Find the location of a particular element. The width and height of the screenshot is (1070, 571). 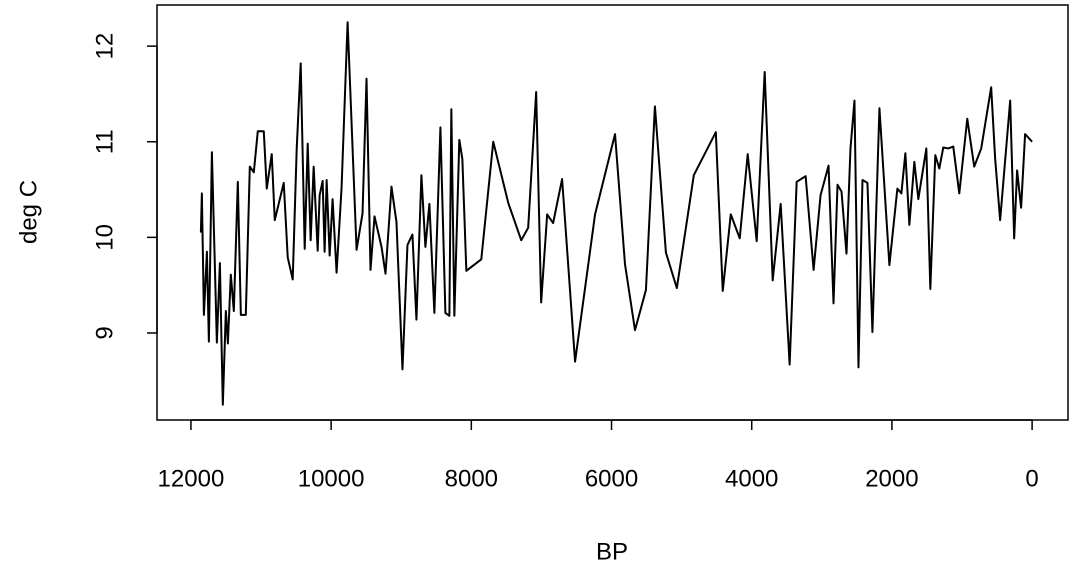

x-tick-label: 8000 is located at coordinates (471, 478).